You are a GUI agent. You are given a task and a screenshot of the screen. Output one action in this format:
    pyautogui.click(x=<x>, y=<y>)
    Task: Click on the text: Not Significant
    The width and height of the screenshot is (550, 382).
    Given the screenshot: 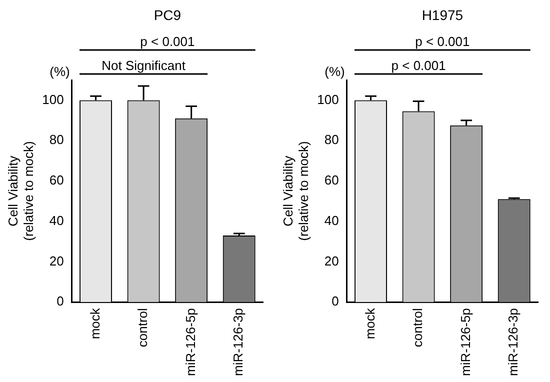 What is the action you would take?
    pyautogui.click(x=144, y=65)
    